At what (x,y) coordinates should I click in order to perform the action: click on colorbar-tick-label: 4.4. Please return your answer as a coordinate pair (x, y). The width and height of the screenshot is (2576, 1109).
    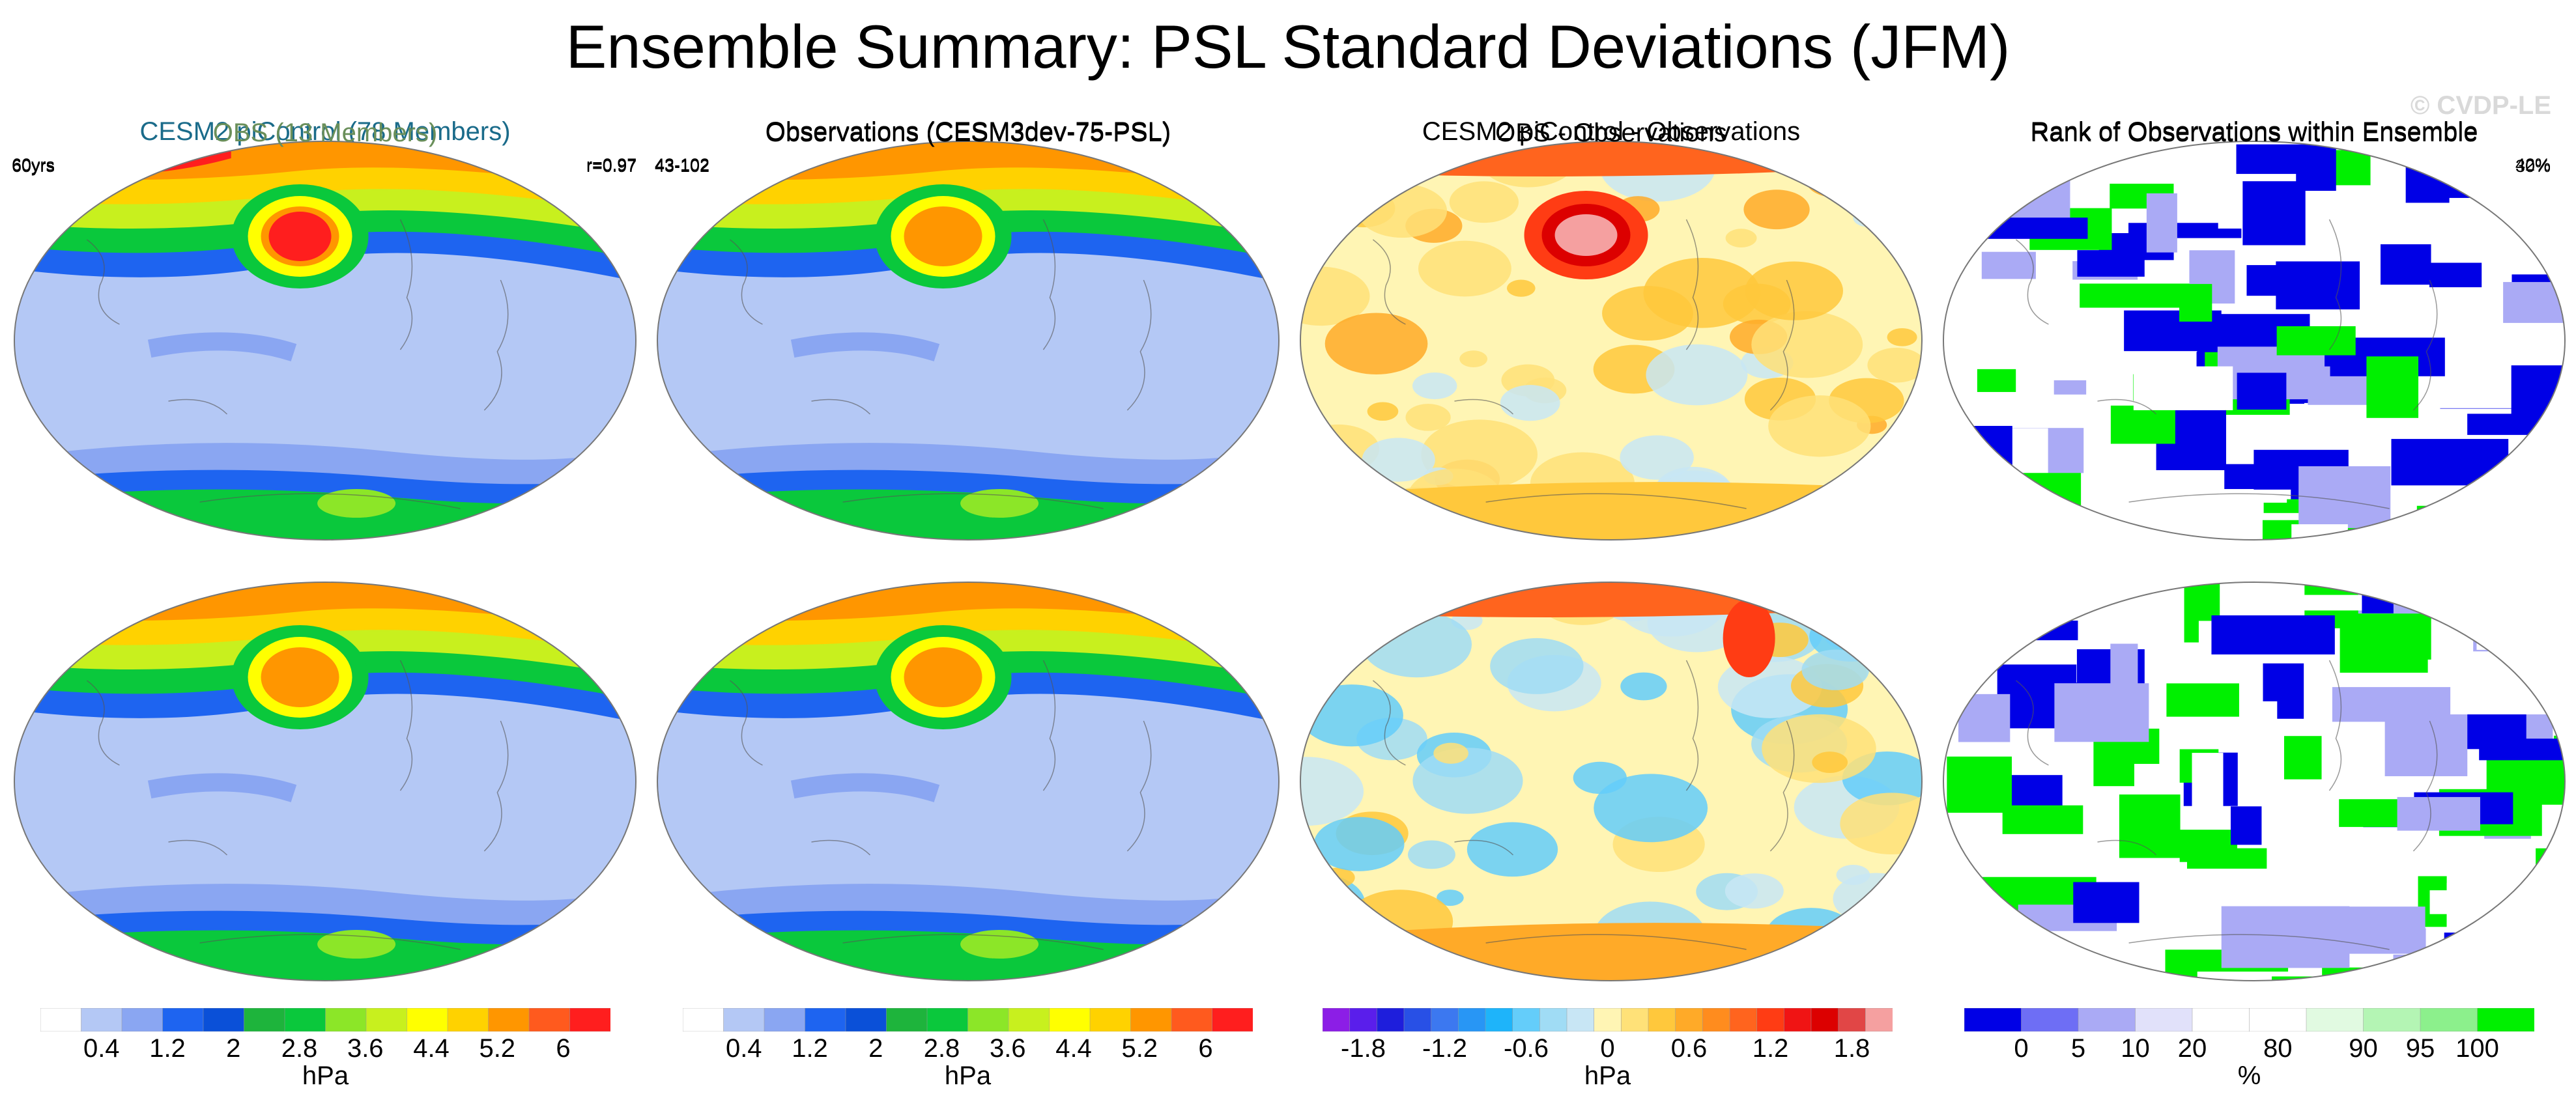
    Looking at the image, I should click on (431, 1049).